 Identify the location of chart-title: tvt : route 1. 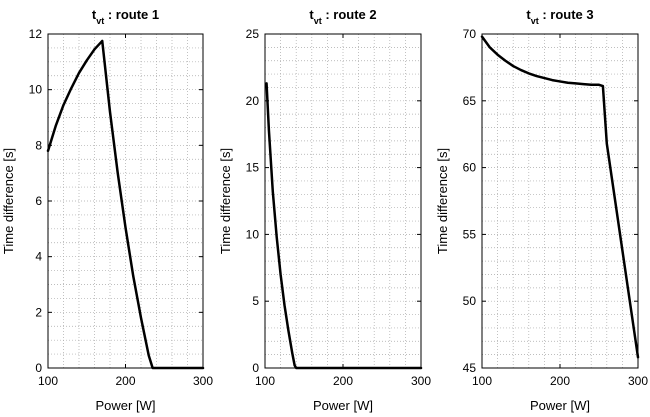
(125, 16).